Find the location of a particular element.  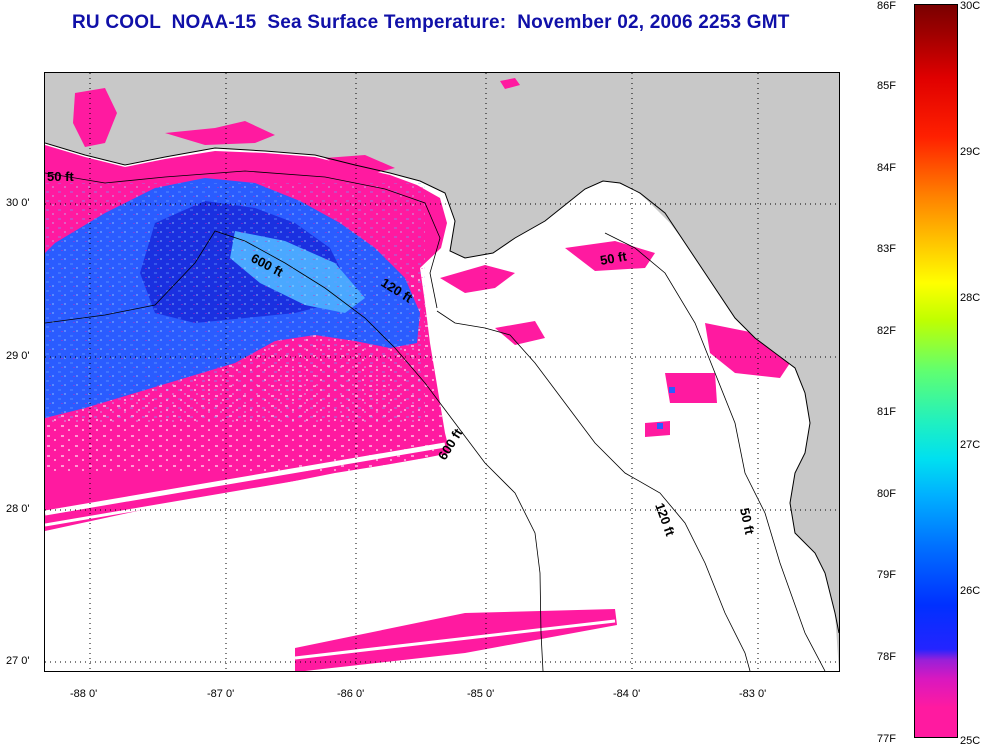

colorbar-c-label: 25C is located at coordinates (970, 741).